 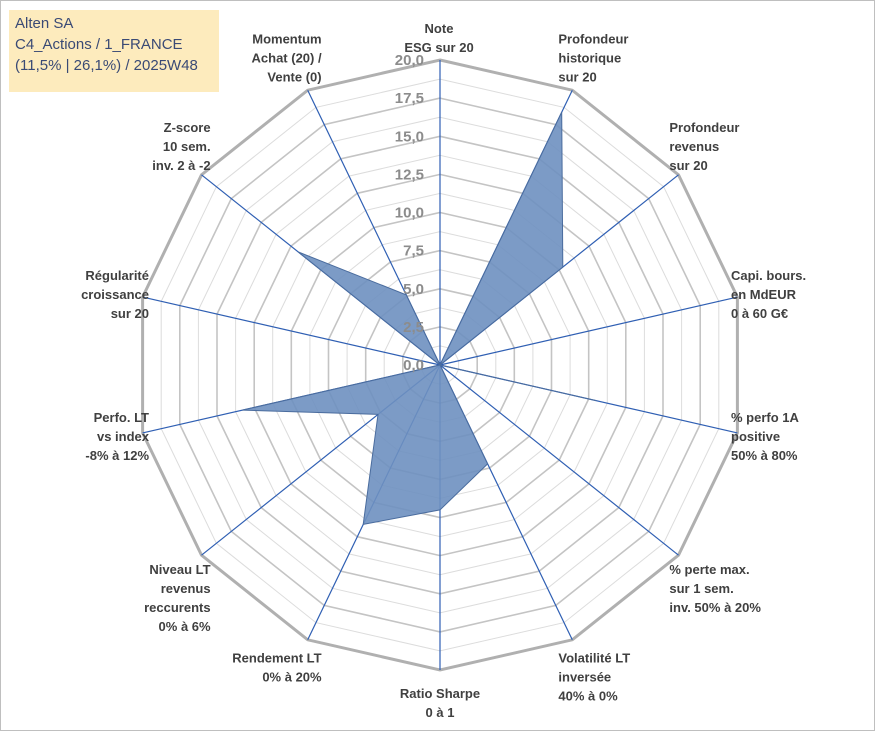 I want to click on axis-label: Momentum Achat (20) / Vente (0), so click(x=287, y=58).